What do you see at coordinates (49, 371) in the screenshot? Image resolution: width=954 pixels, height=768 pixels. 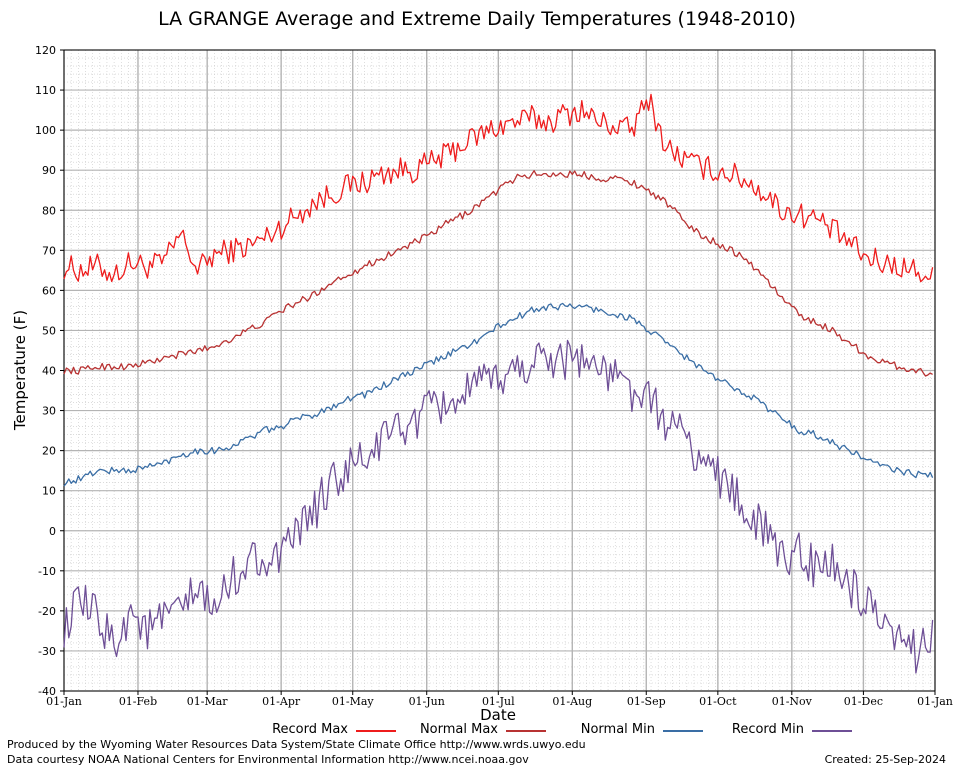 I see `y-tick-label: 40` at bounding box center [49, 371].